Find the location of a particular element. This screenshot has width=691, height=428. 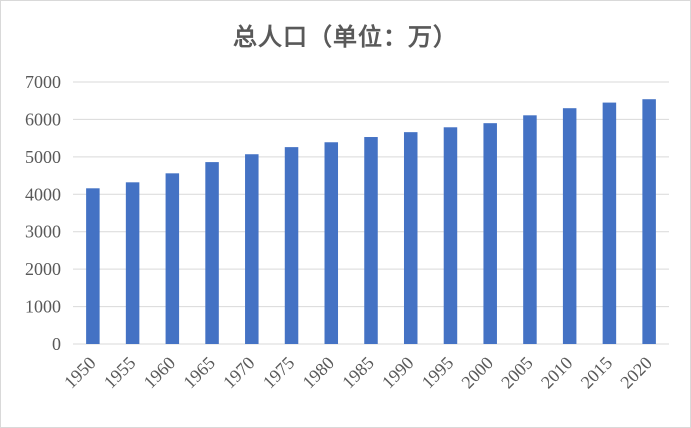

x-tick-label: 1965 is located at coordinates (199, 373).